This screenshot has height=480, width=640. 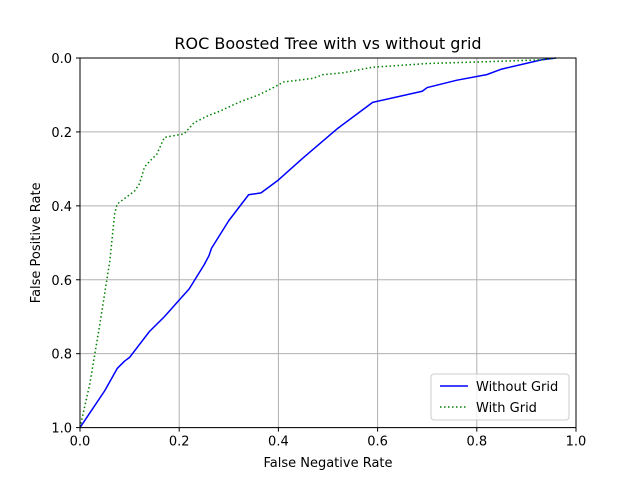 I want to click on legend-label-with-grid: With Grid, so click(x=506, y=408).